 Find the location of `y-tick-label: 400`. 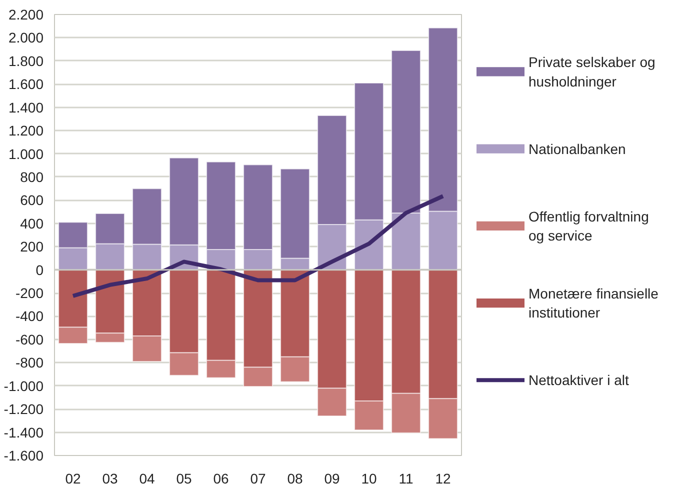

y-tick-label: 400 is located at coordinates (32, 223).